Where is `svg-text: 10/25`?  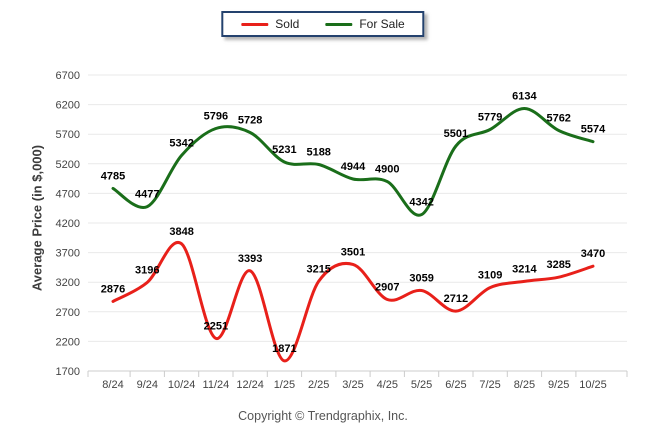 svg-text: 10/25 is located at coordinates (593, 385).